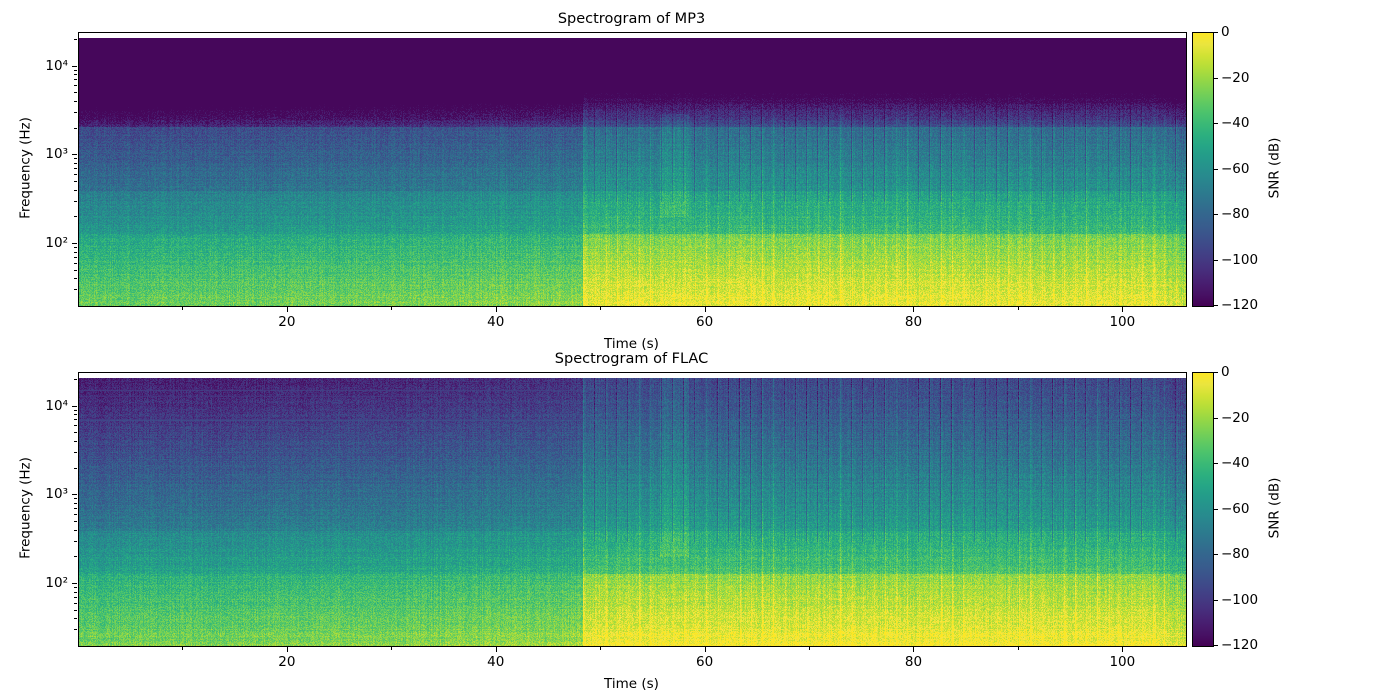  I want to click on colorbar-tick-label: −80, so click(1235, 214).